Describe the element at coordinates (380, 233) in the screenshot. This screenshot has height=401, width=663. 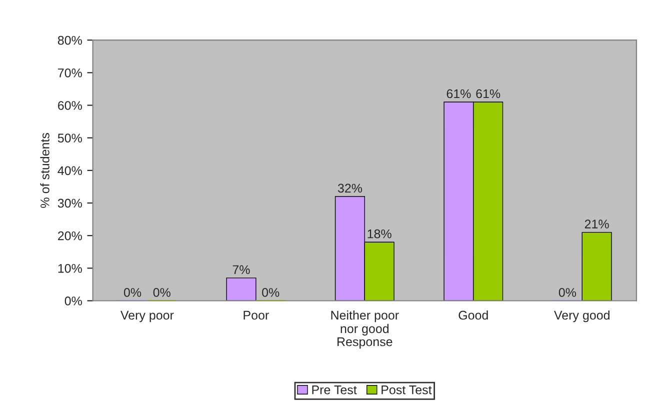
I see `data-label: 18%` at that location.